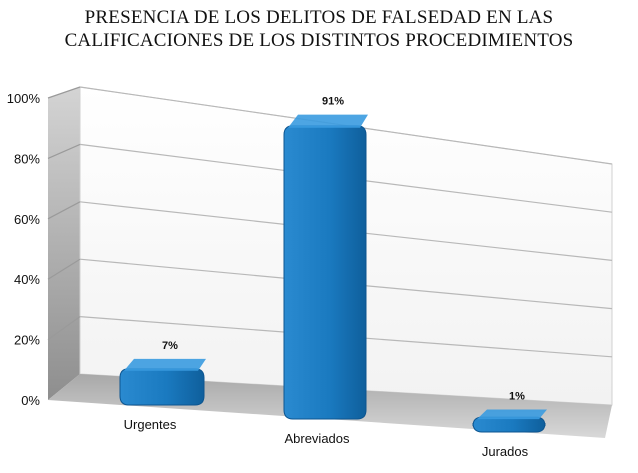  What do you see at coordinates (517, 396) in the screenshot?
I see `data-label: 1%` at bounding box center [517, 396].